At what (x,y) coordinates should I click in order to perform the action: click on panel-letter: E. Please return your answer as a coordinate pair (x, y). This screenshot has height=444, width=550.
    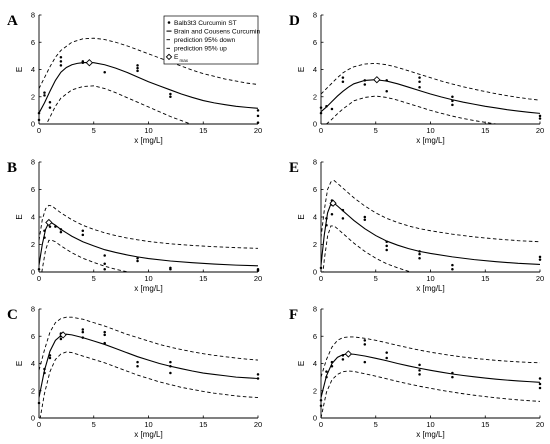
    Looking at the image, I should click on (294, 168).